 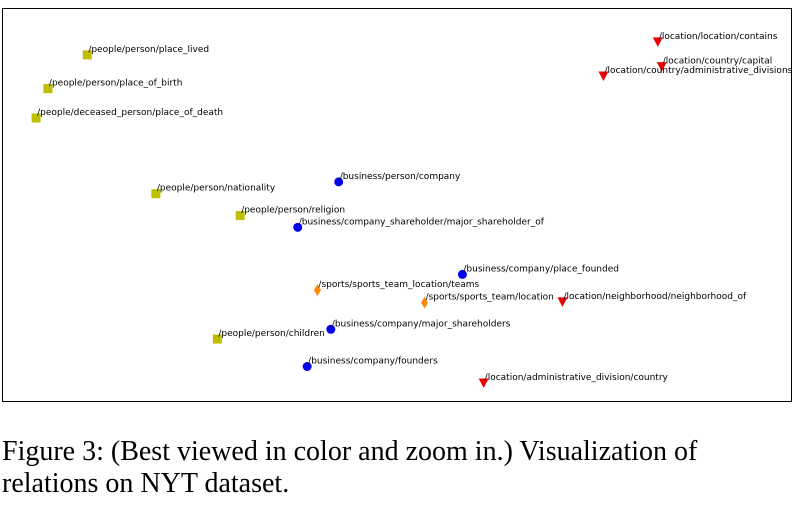 I want to click on marker-business-company-major-shareholders, so click(x=331, y=329).